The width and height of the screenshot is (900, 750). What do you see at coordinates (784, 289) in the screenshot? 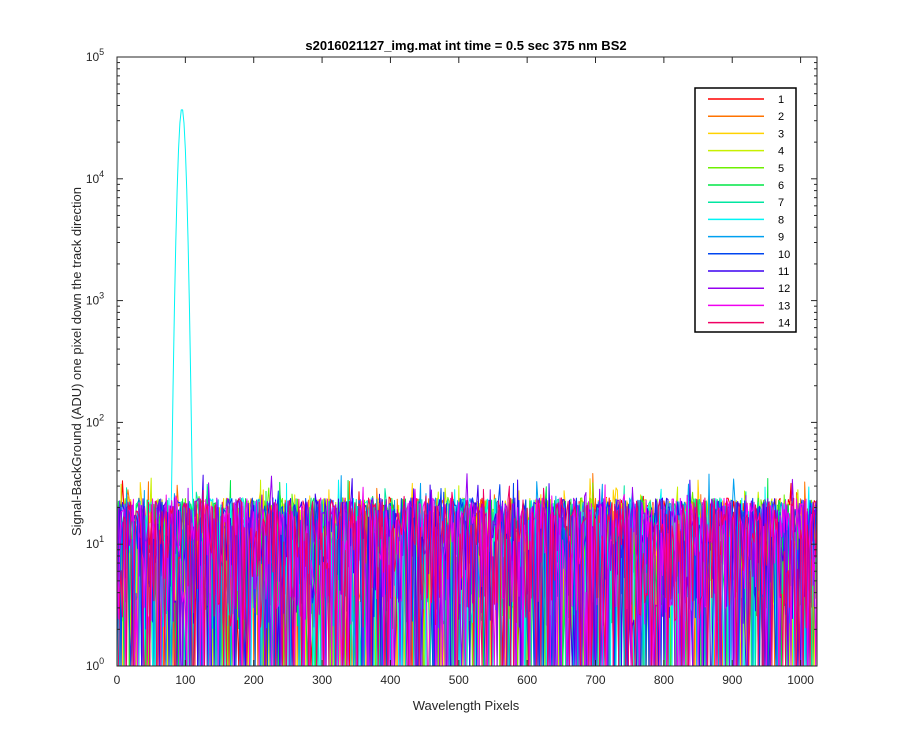
I see `legend-label: 12` at bounding box center [784, 289].